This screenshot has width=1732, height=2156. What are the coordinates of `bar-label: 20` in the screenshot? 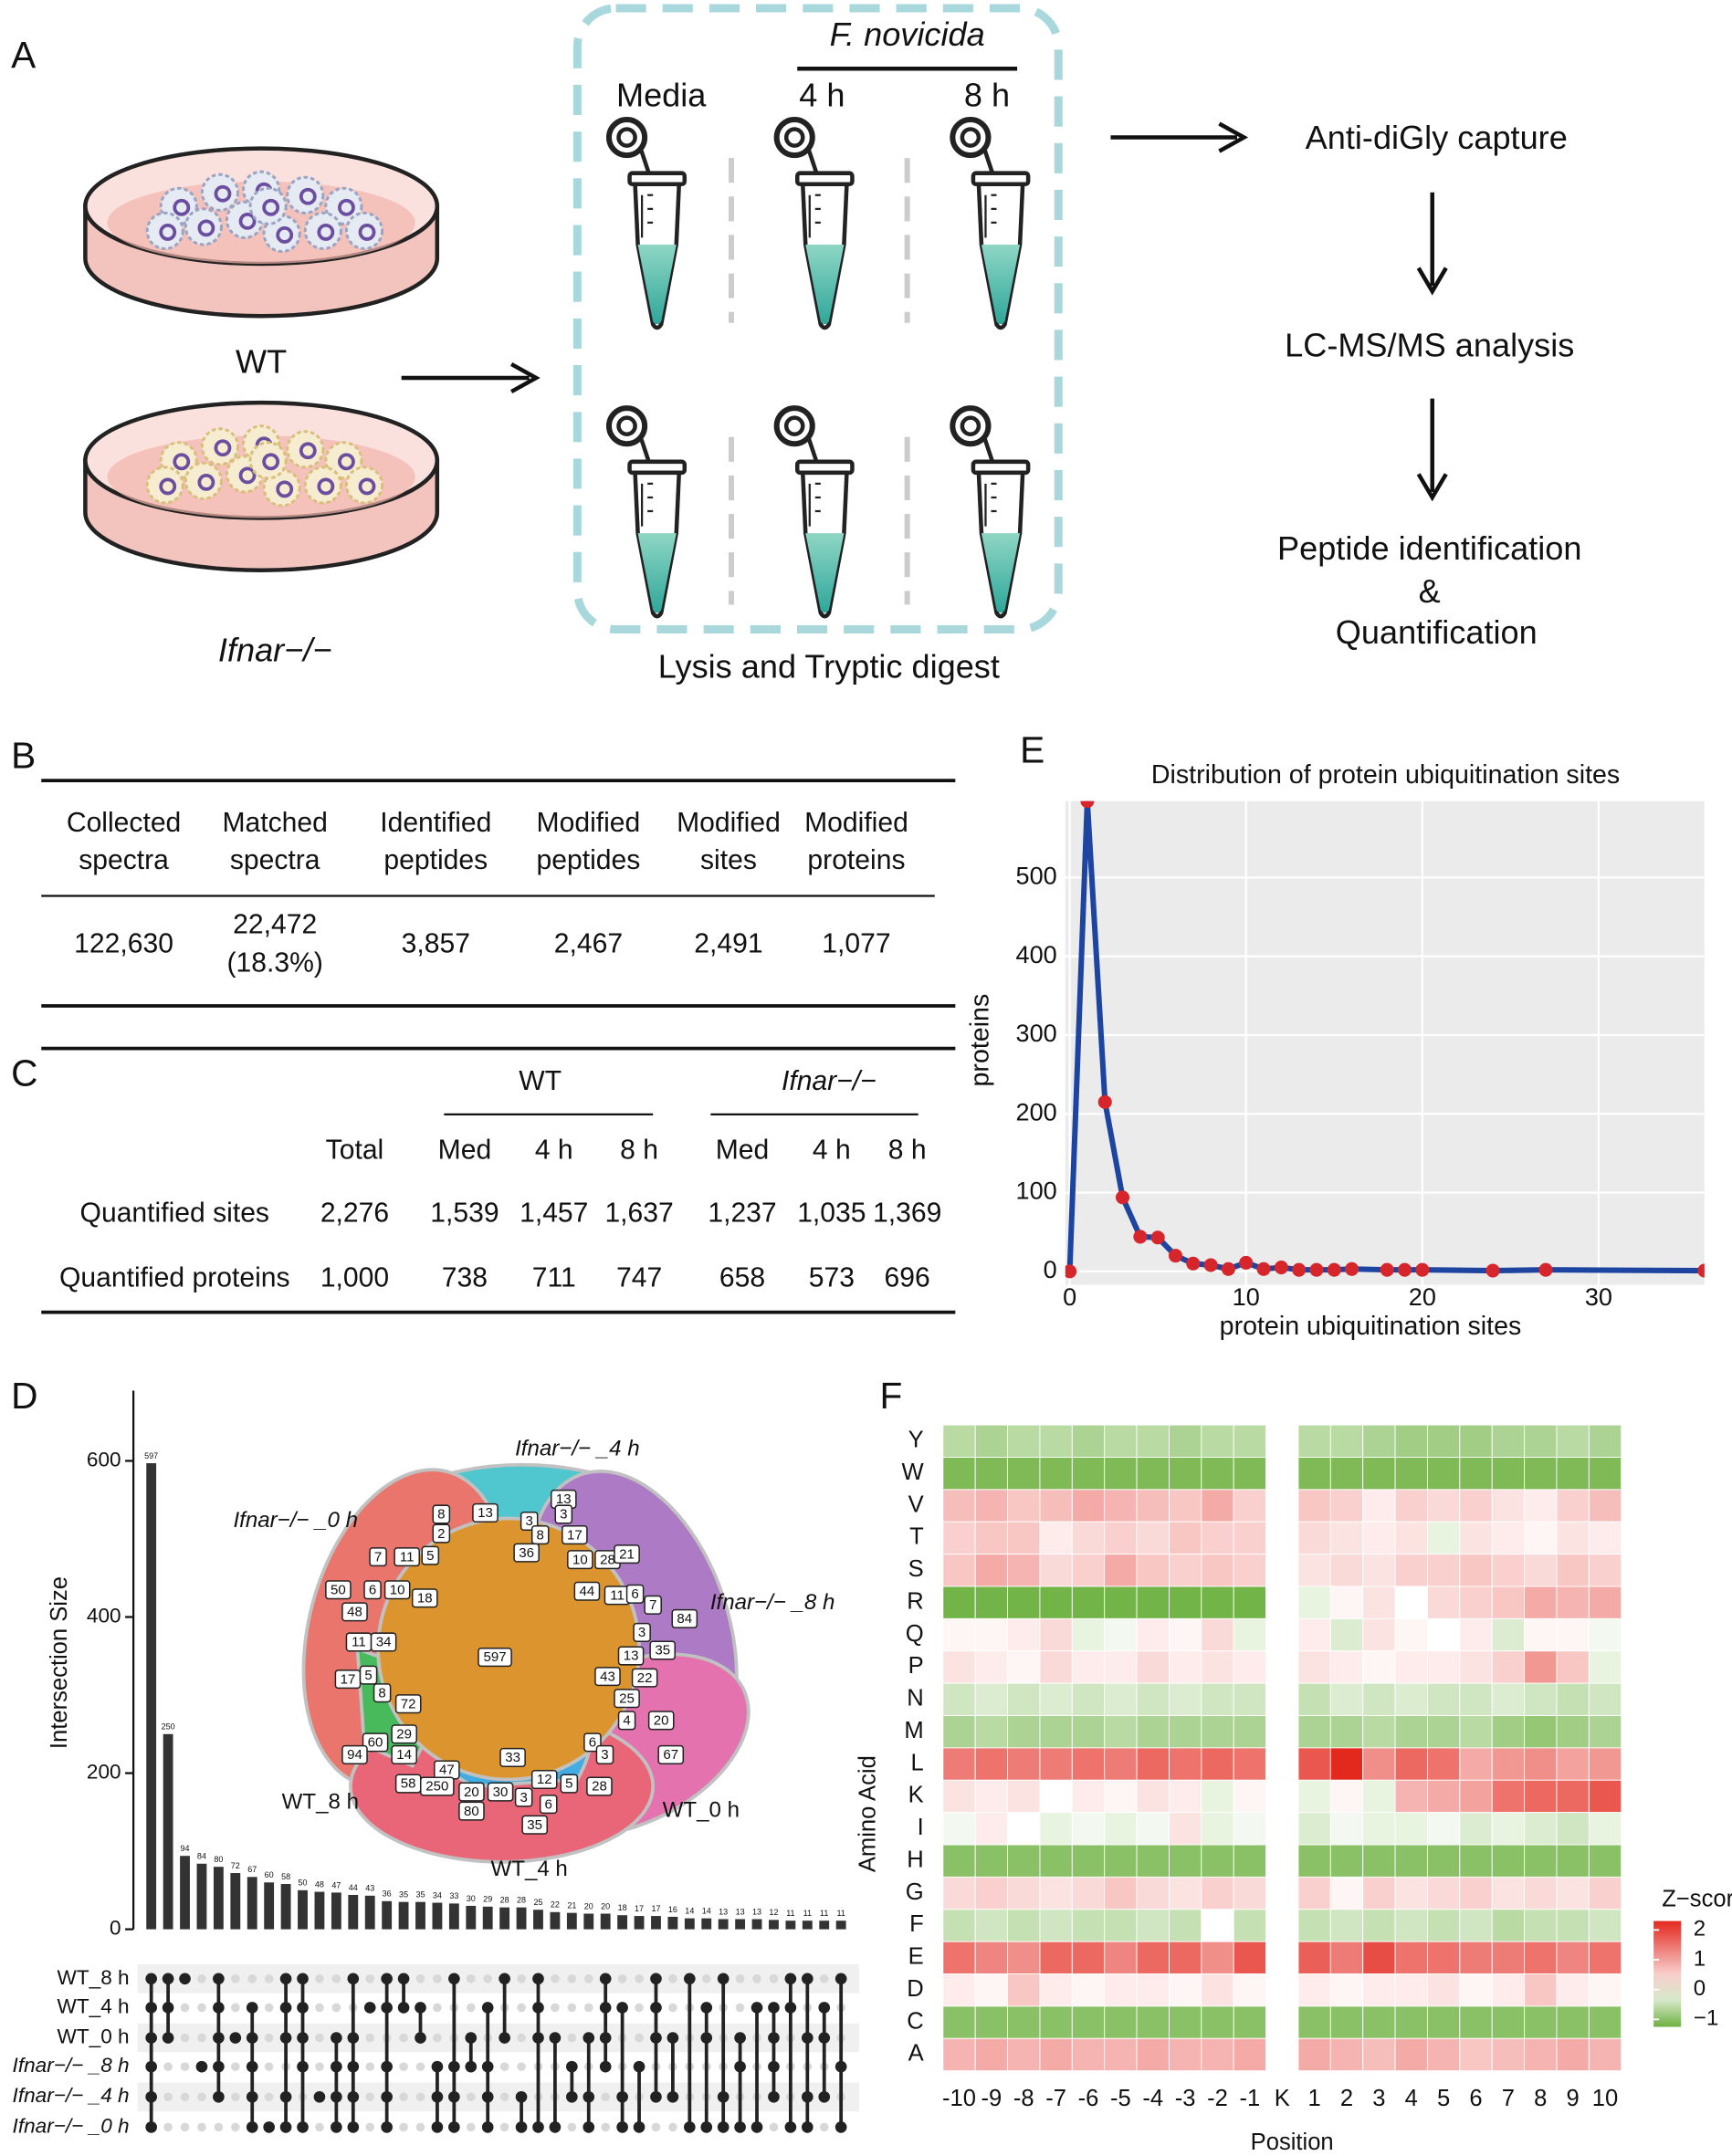 It's located at (606, 1906).